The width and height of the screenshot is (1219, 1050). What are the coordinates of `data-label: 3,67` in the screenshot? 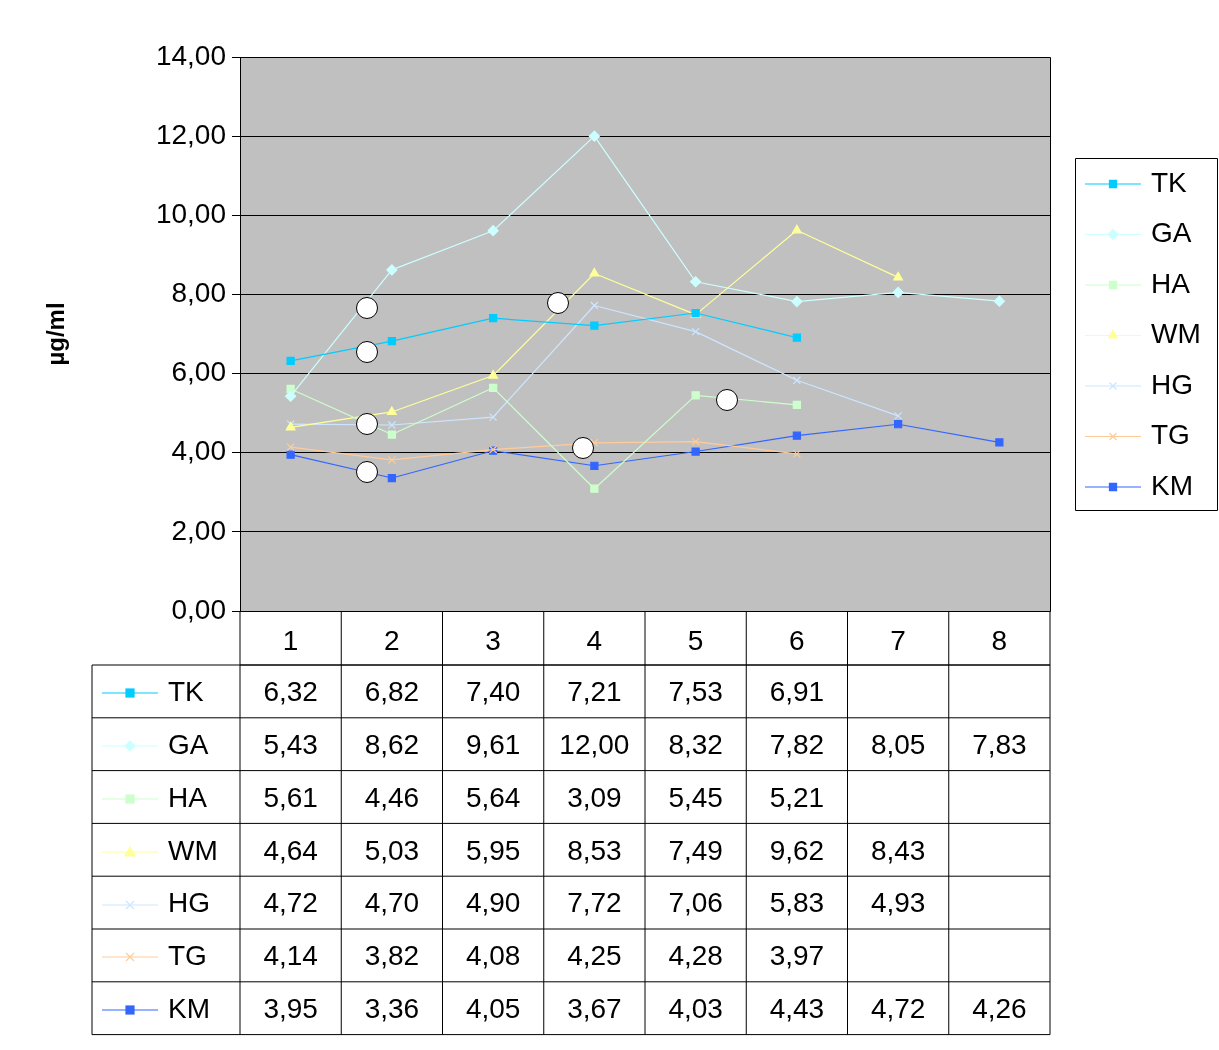 It's located at (594, 1008).